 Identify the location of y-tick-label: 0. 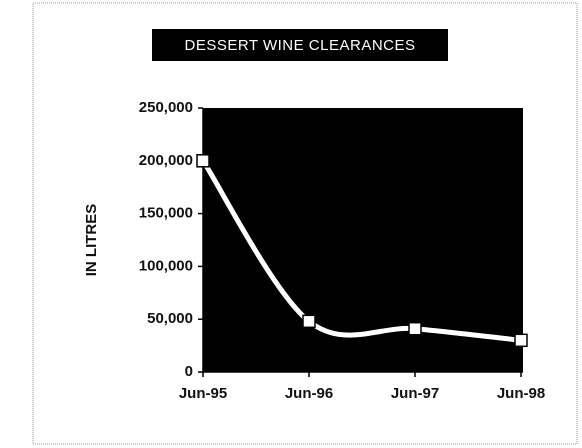
(189, 371).